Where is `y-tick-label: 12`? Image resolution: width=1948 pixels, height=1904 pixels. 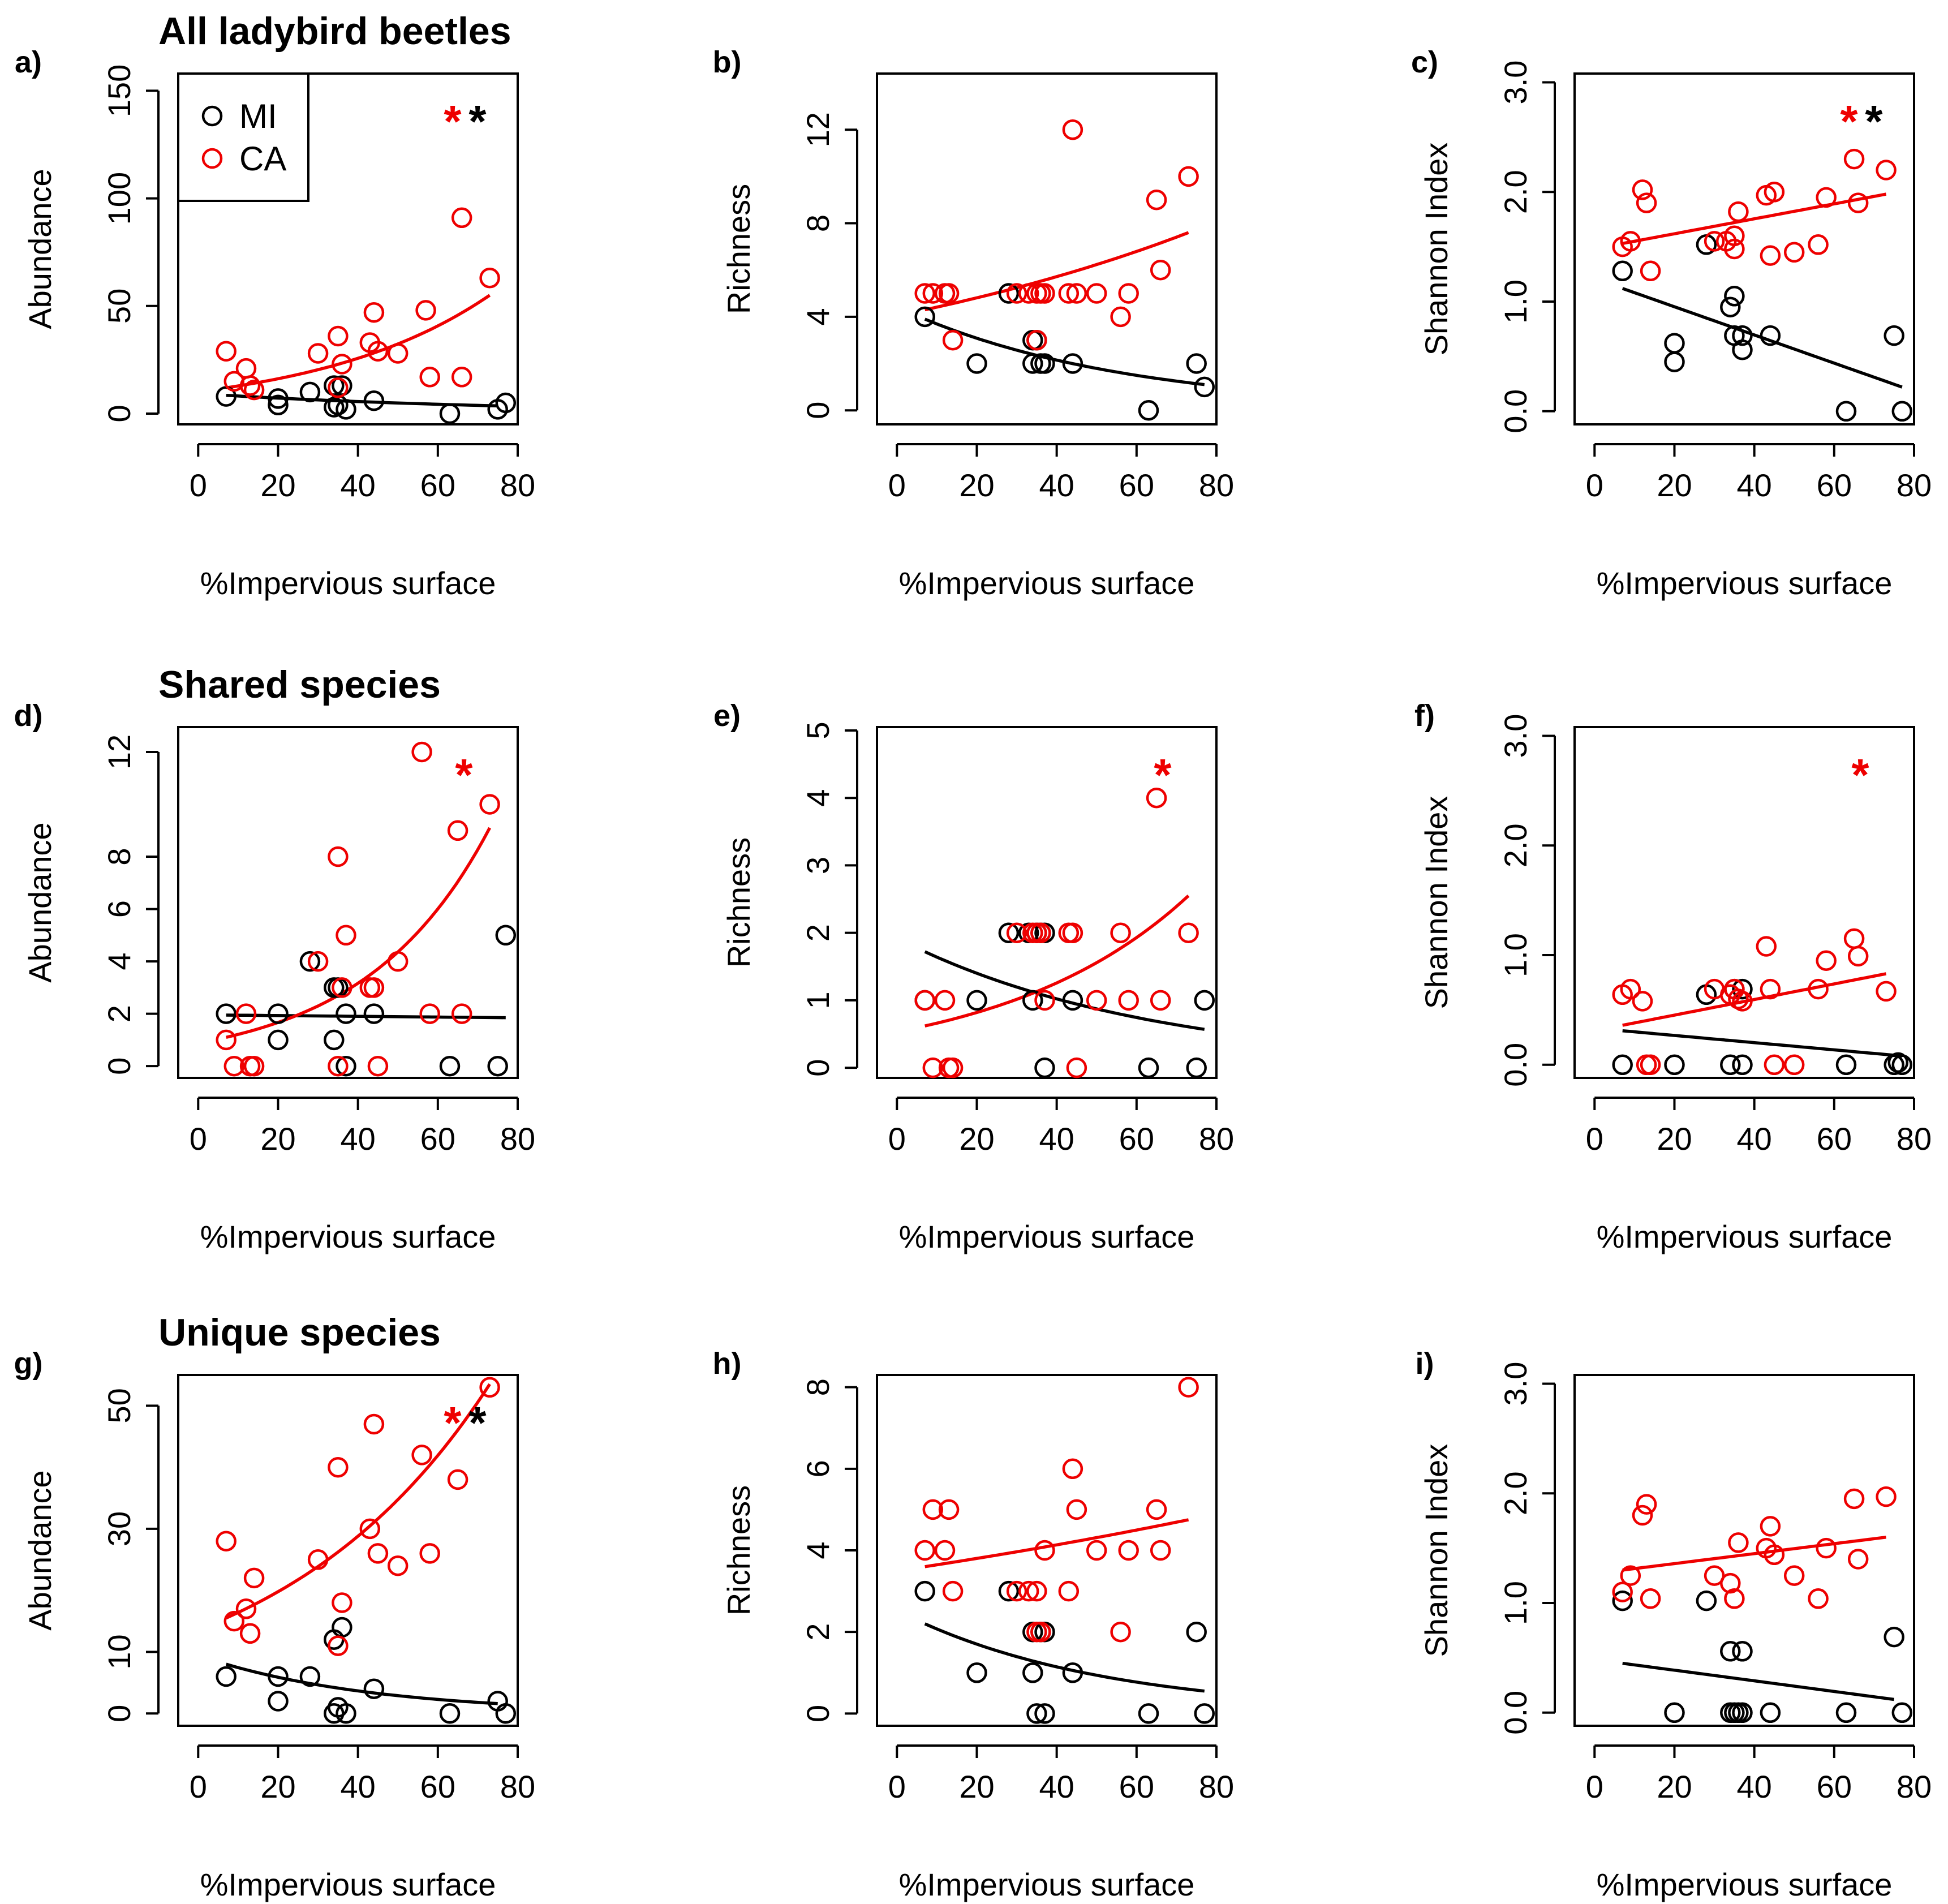 y-tick-label: 12 is located at coordinates (119, 752).